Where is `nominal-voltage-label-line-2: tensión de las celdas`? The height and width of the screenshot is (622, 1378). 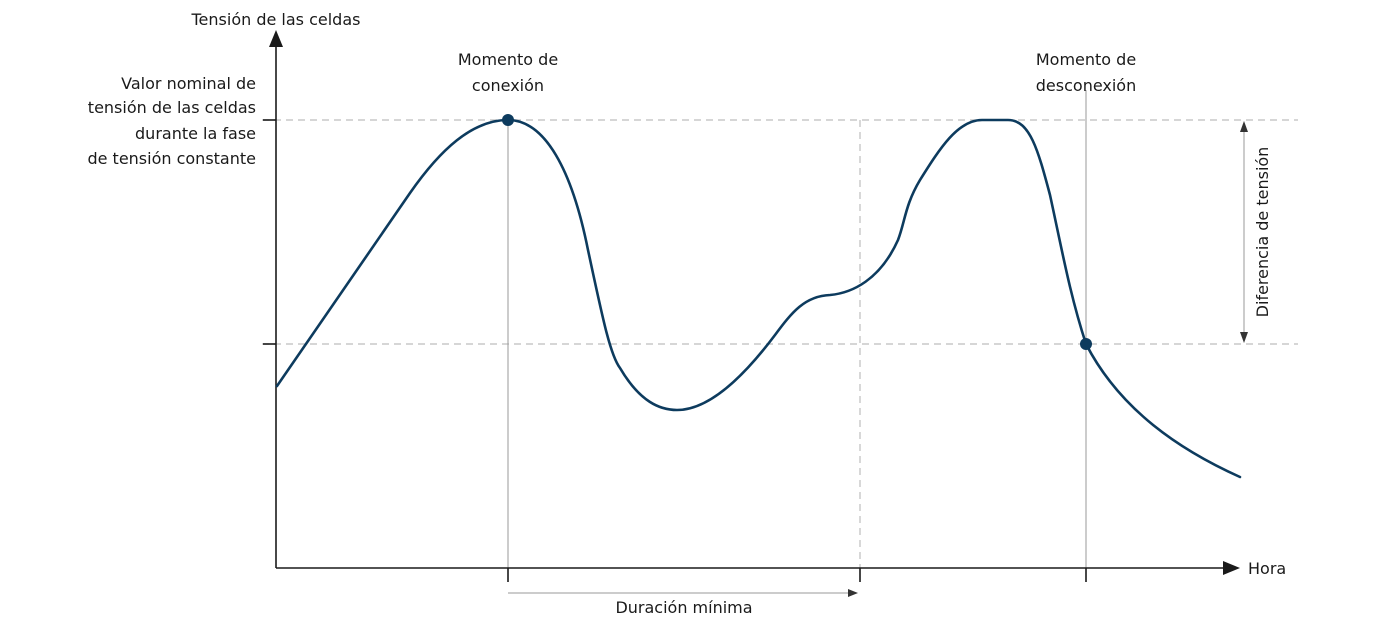 nominal-voltage-label-line-2: tensión de las celdas is located at coordinates (172, 107).